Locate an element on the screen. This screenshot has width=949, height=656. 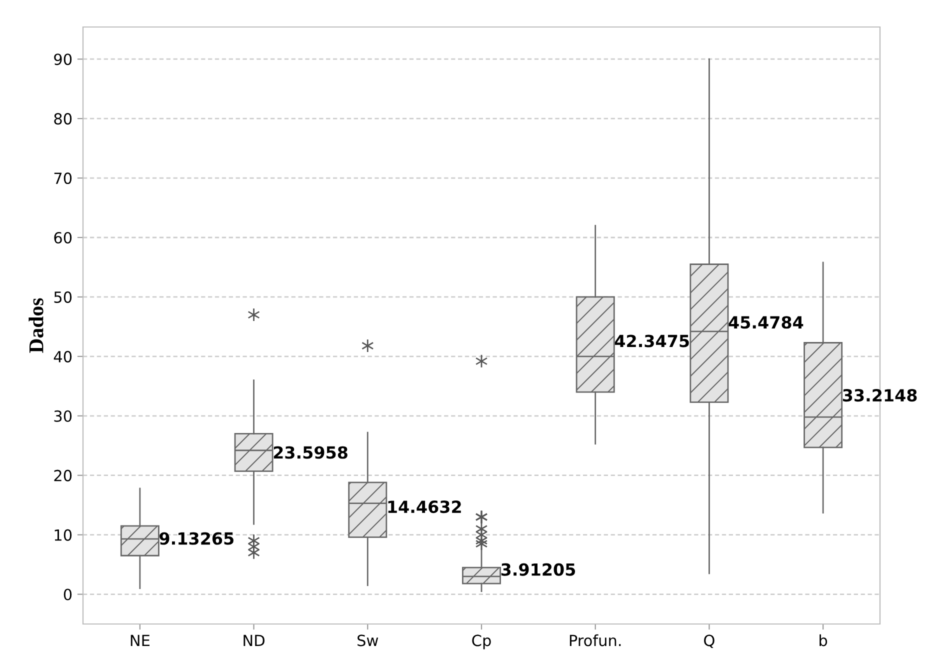
annotation: 45.4784 is located at coordinates (766, 322).